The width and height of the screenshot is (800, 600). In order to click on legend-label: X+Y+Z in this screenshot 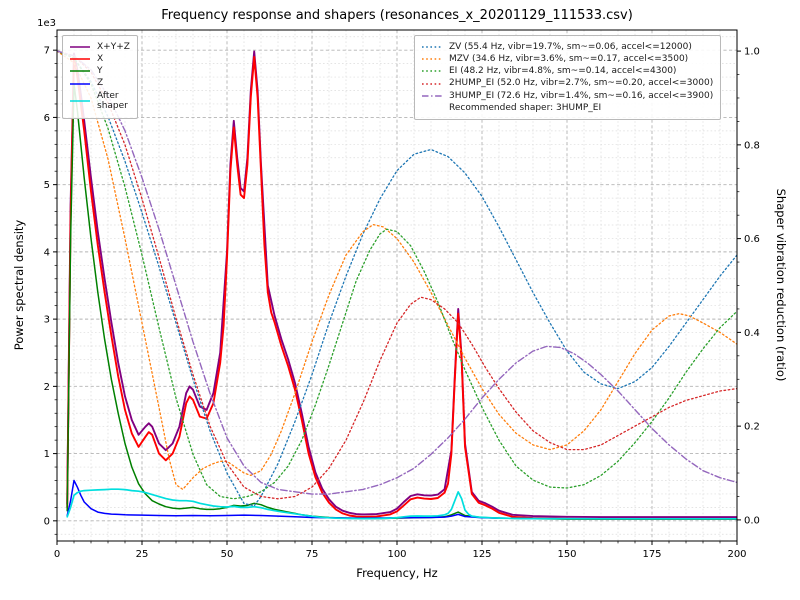, I will do `click(113, 46)`.